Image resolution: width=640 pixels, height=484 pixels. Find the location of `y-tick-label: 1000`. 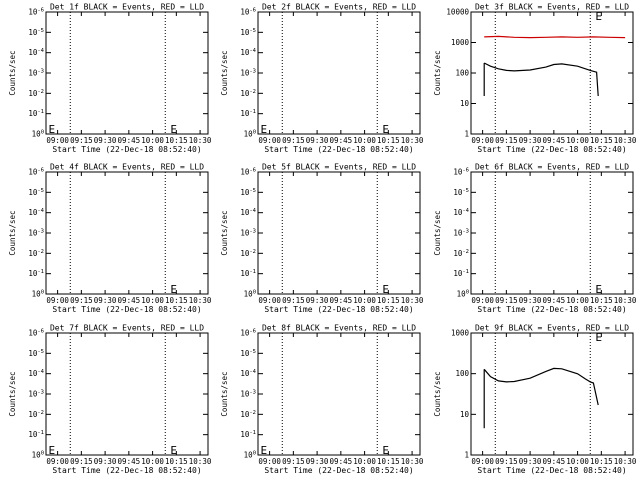

y-tick-label: 1000 is located at coordinates (460, 333).